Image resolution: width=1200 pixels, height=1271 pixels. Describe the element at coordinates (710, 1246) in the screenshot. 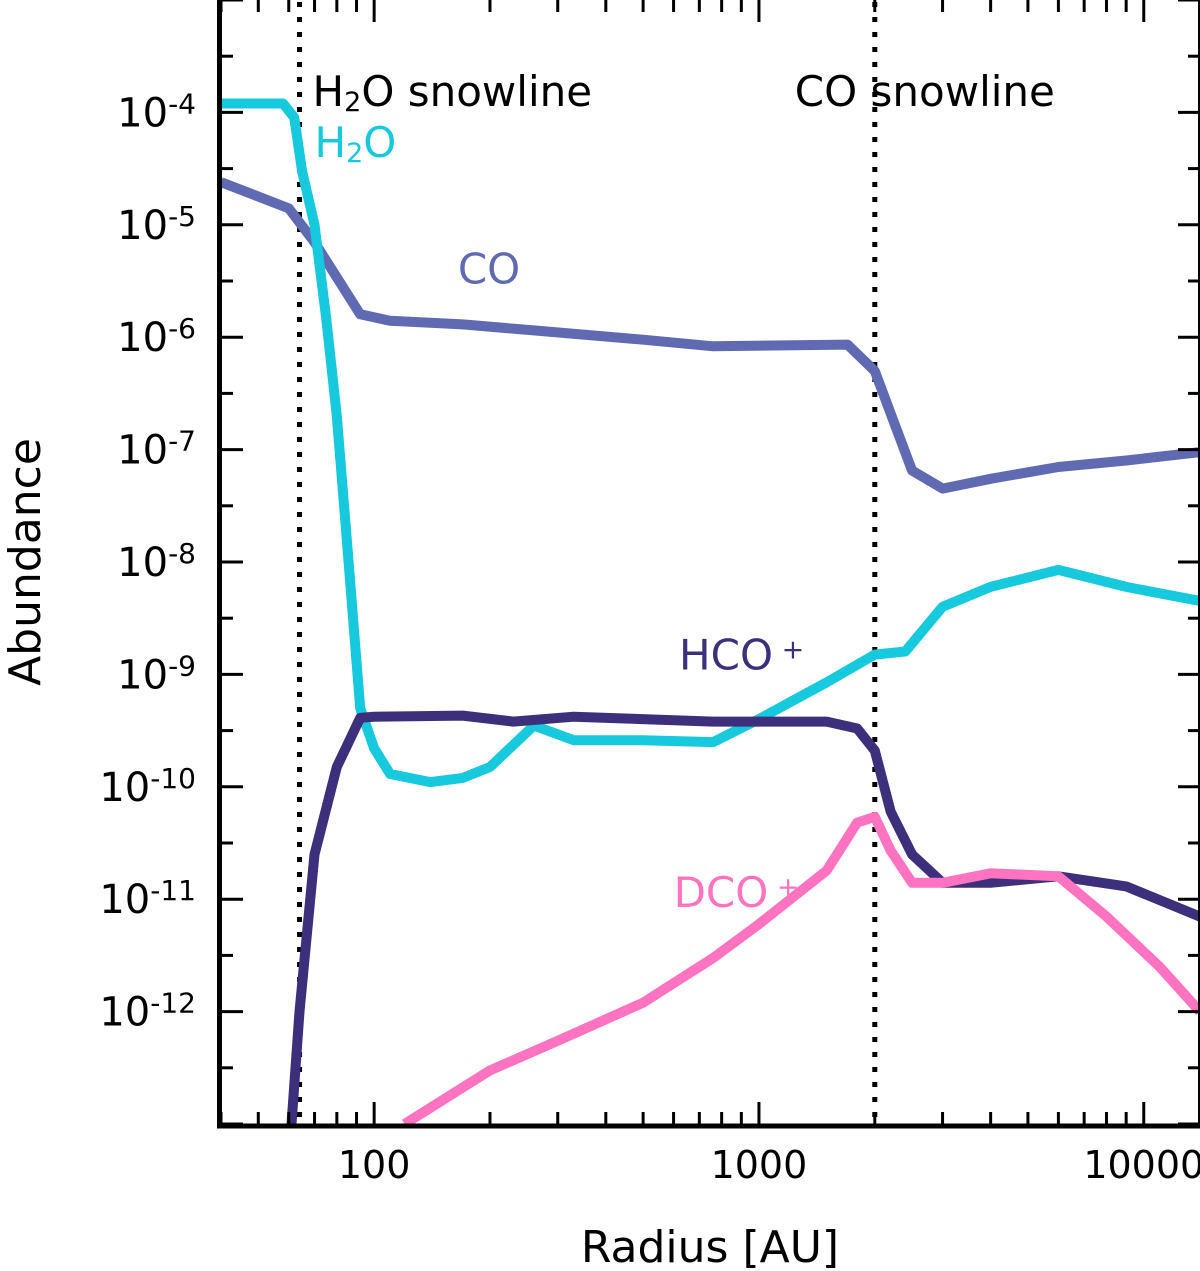

I see `x-axis-label: Radius [AU]` at that location.